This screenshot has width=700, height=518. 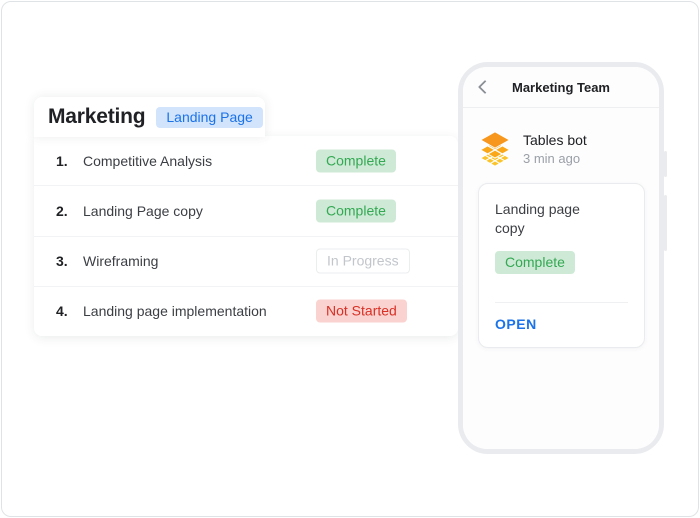 I want to click on board-header-tab: Marketing Landing Page, so click(x=149, y=117).